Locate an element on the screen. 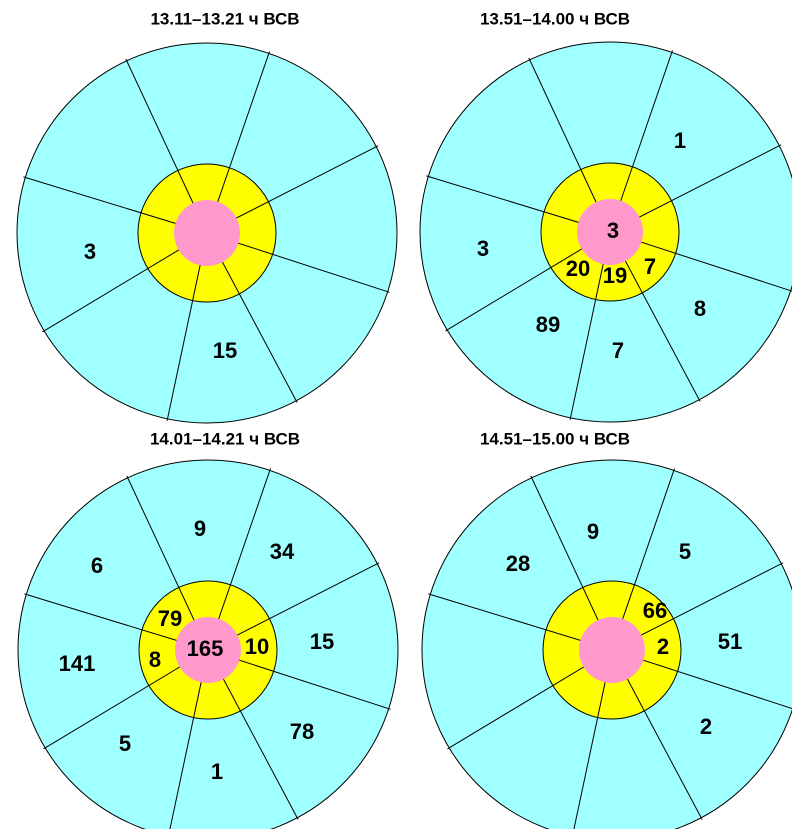 Image resolution: width=792 pixels, height=829 pixels. count-label: 51 is located at coordinates (730, 641).